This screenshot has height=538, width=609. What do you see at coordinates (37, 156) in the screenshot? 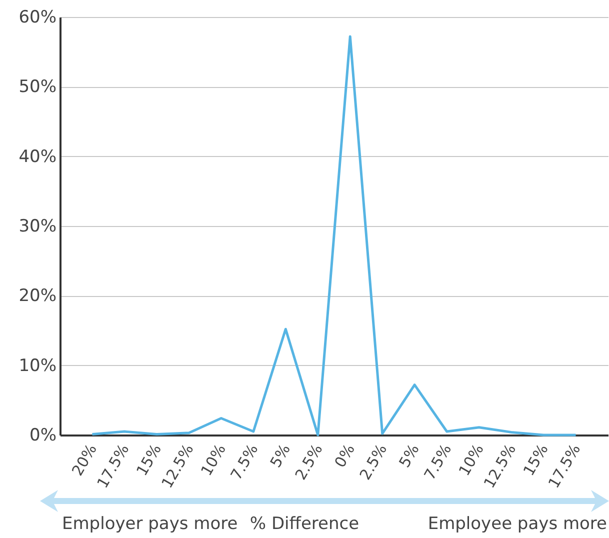
I see `y-tick-label: 40%` at bounding box center [37, 156].